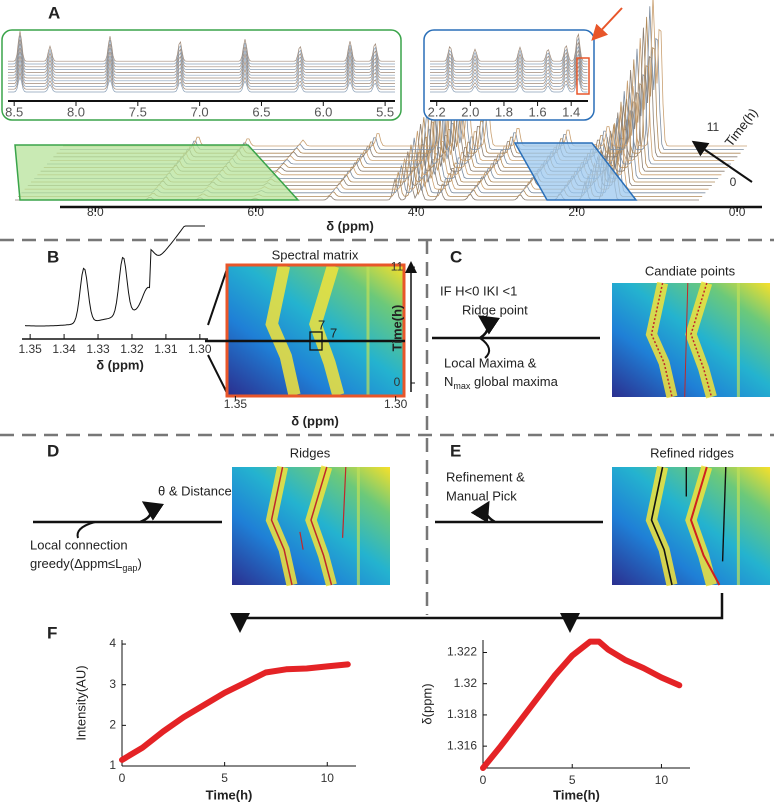 Image resolution: width=774 pixels, height=805 pixels. Describe the element at coordinates (416, 212) in the screenshot. I see `x-tick-label: 4.0` at that location.